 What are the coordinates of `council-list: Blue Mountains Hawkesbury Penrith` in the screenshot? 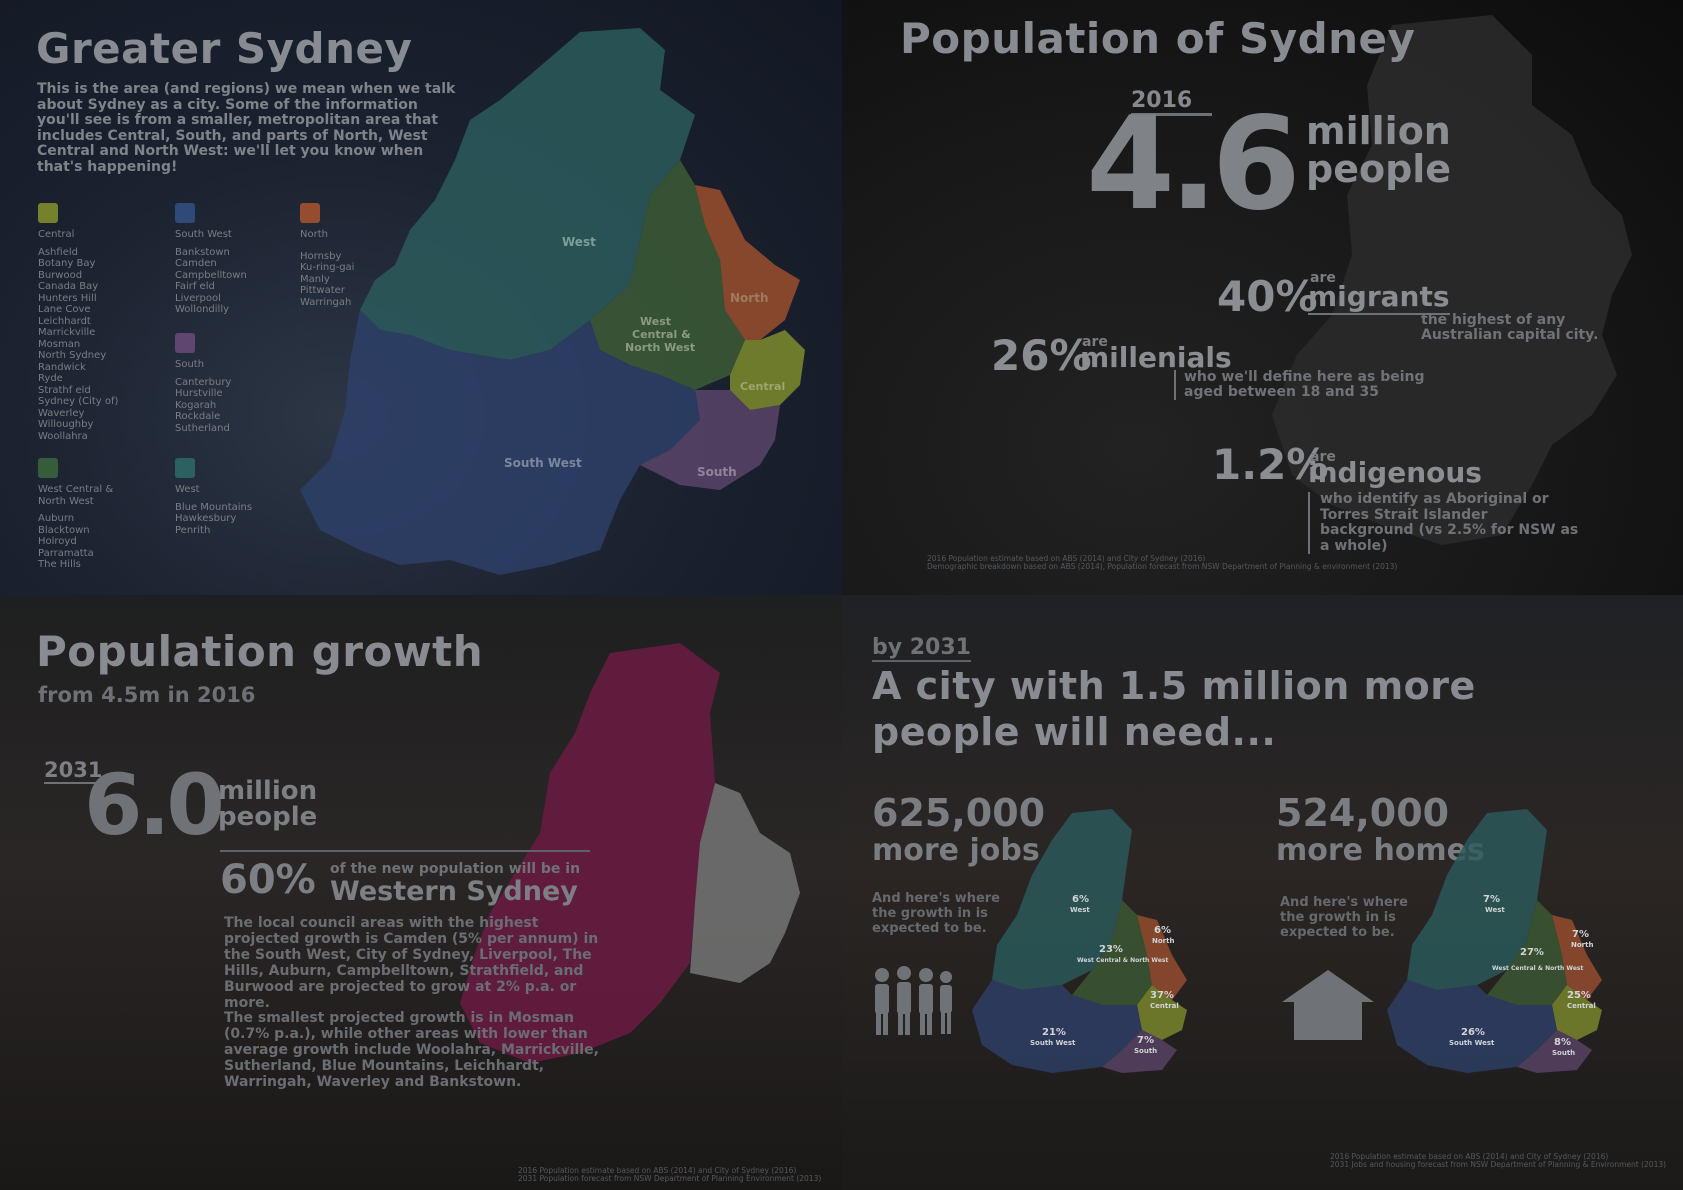 It's located at (214, 518).